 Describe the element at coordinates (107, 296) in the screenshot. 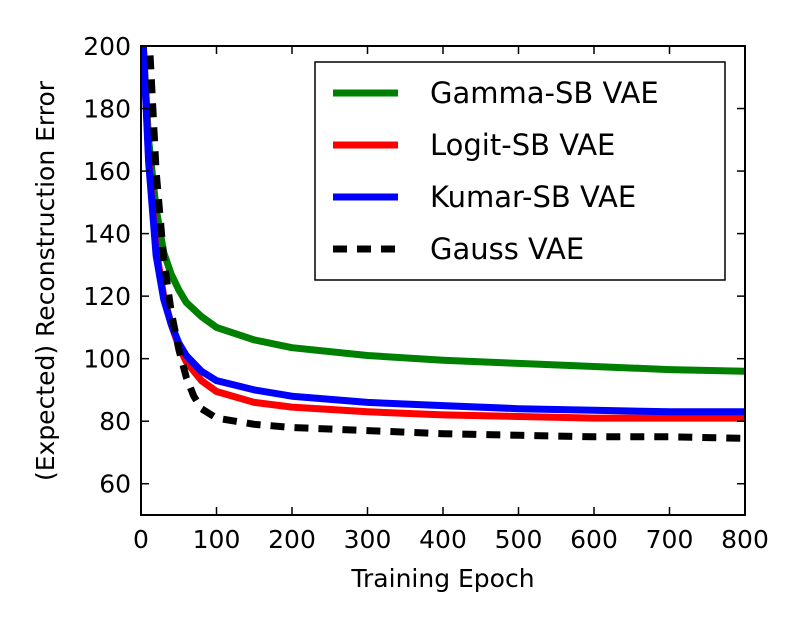

I see `y-tick-label: 120` at that location.